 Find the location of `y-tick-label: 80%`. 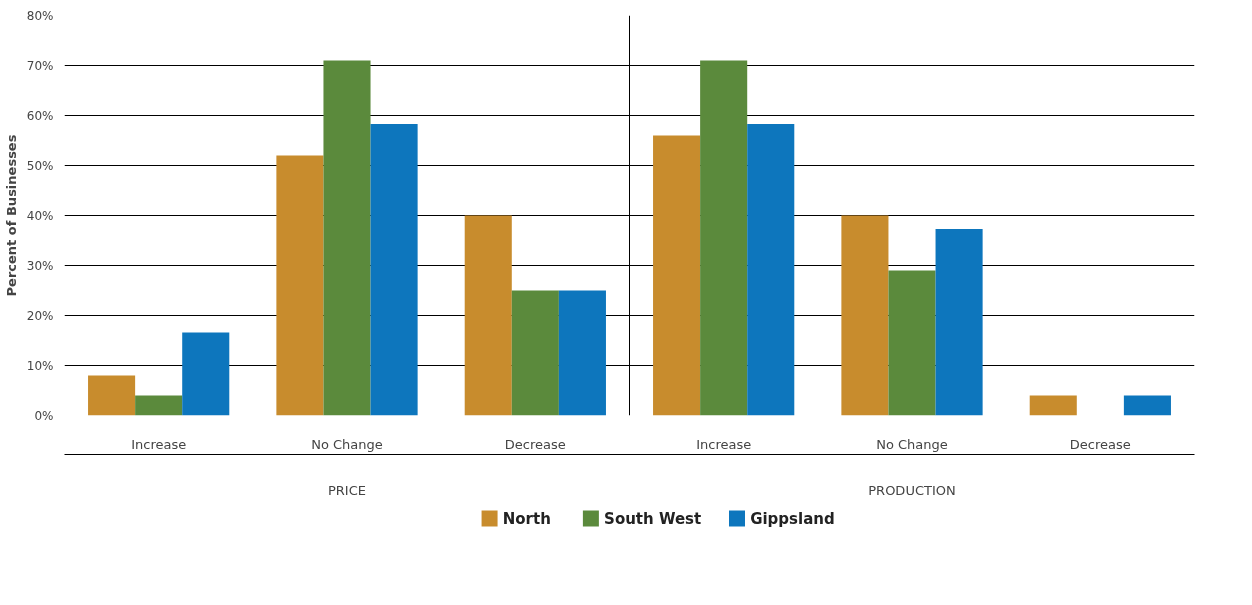

y-tick-label: 80% is located at coordinates (40, 15).